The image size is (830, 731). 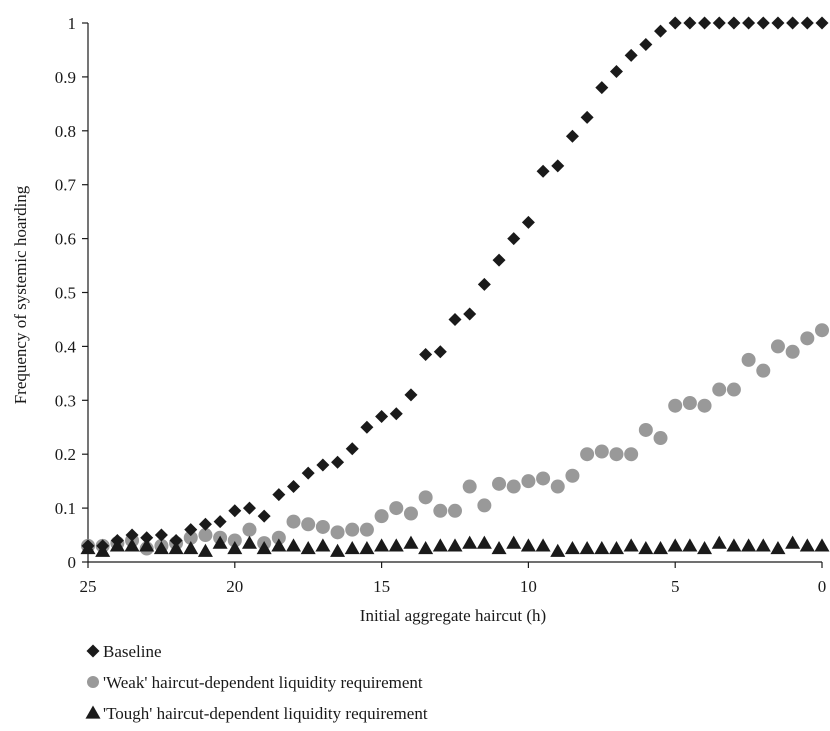 What do you see at coordinates (381, 586) in the screenshot?
I see `x-tick-label: 15` at bounding box center [381, 586].